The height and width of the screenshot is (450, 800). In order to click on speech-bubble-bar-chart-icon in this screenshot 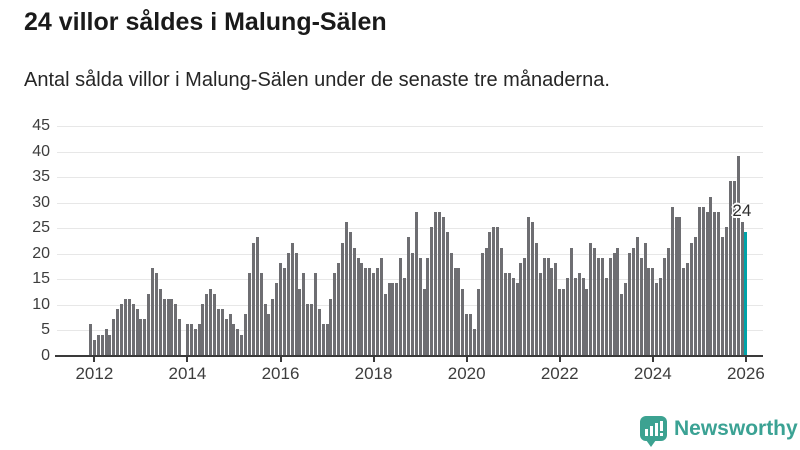, I will do `click(653, 428)`.